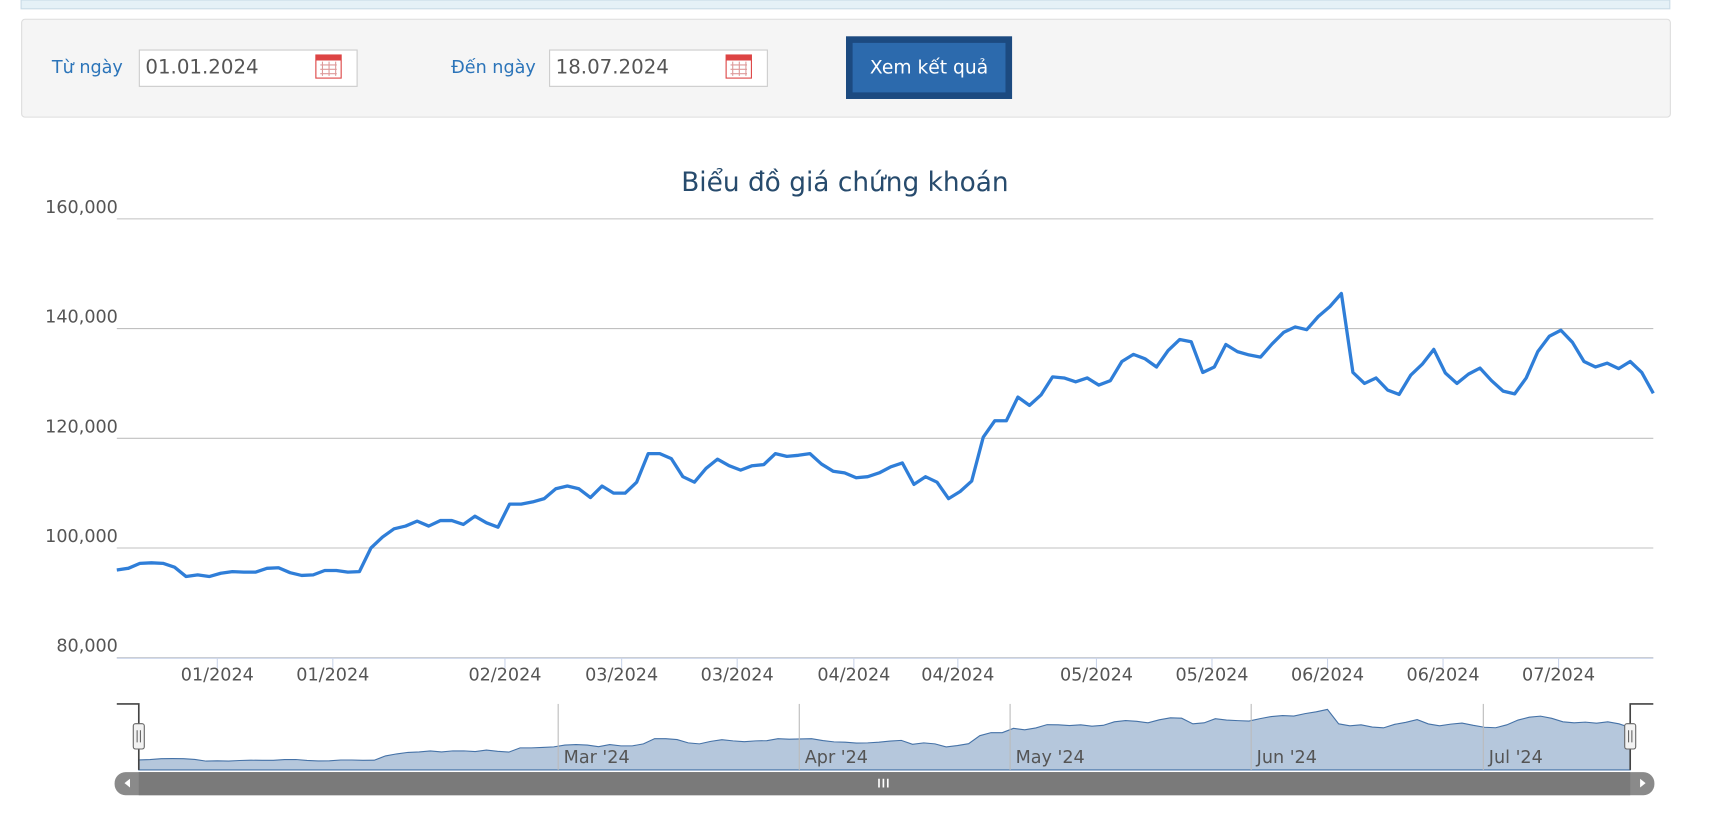 Image resolution: width=1725 pixels, height=815 pixels. Describe the element at coordinates (493, 67) in the screenshot. I see `to-label: Đến ngày` at that location.